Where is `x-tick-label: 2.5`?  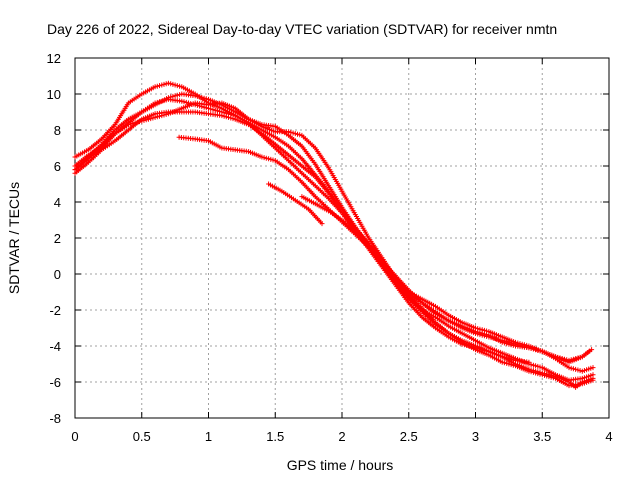
x-tick-label: 2.5 is located at coordinates (409, 436).